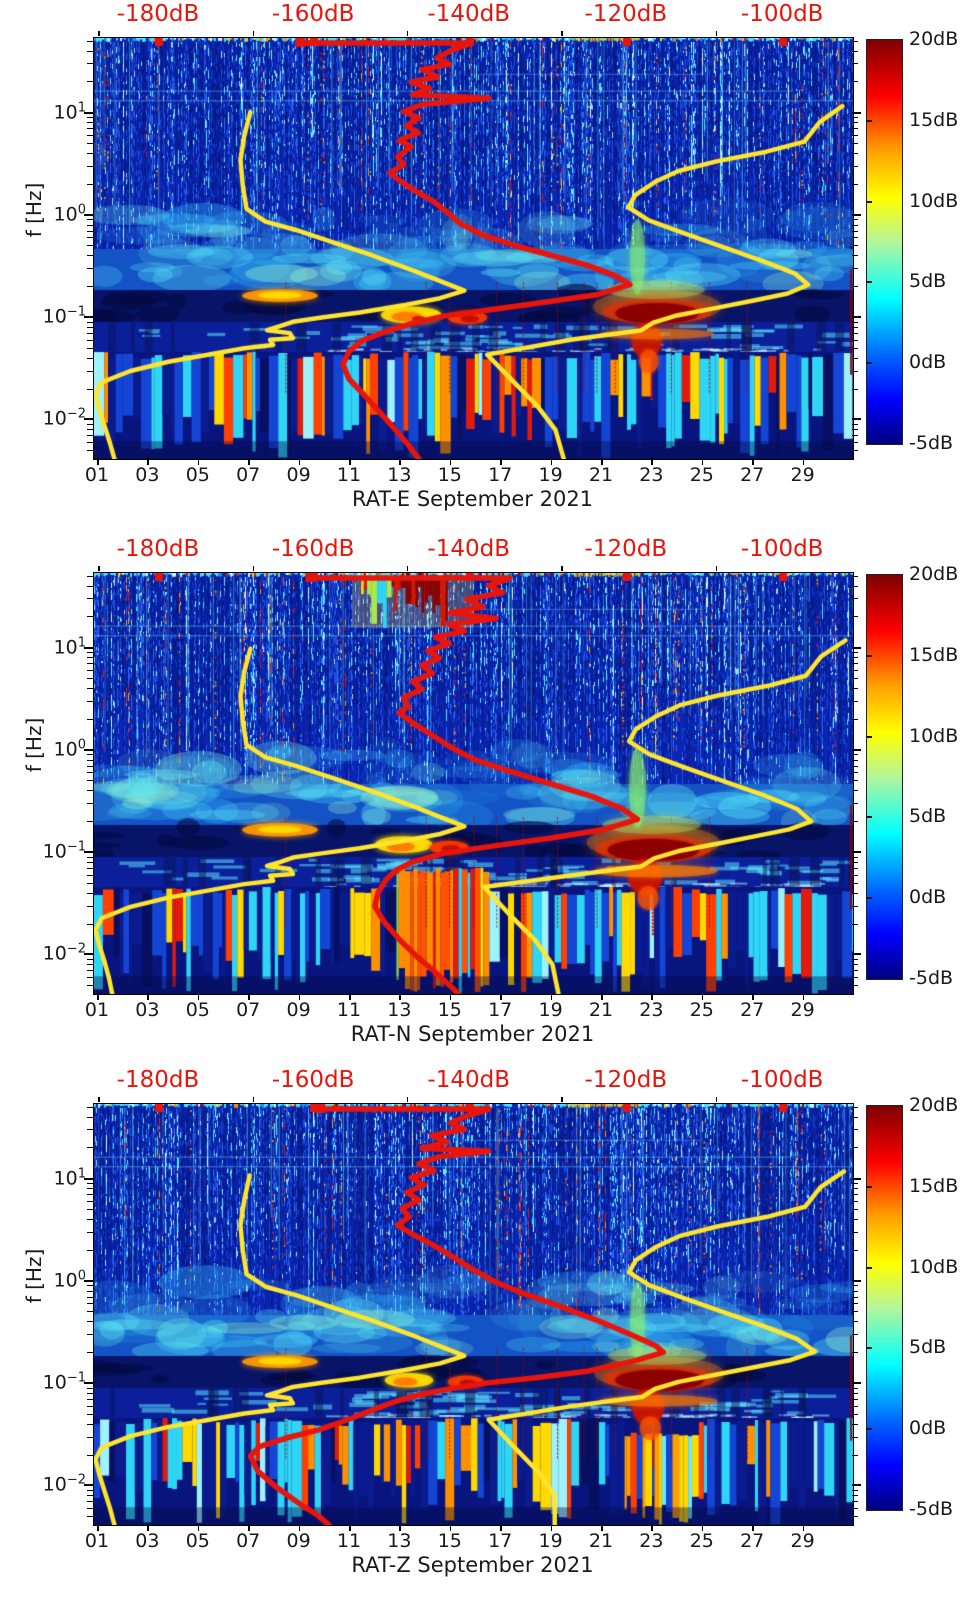 This screenshot has width=962, height=1599. I want to click on x-tick-label: 23, so click(651, 1541).